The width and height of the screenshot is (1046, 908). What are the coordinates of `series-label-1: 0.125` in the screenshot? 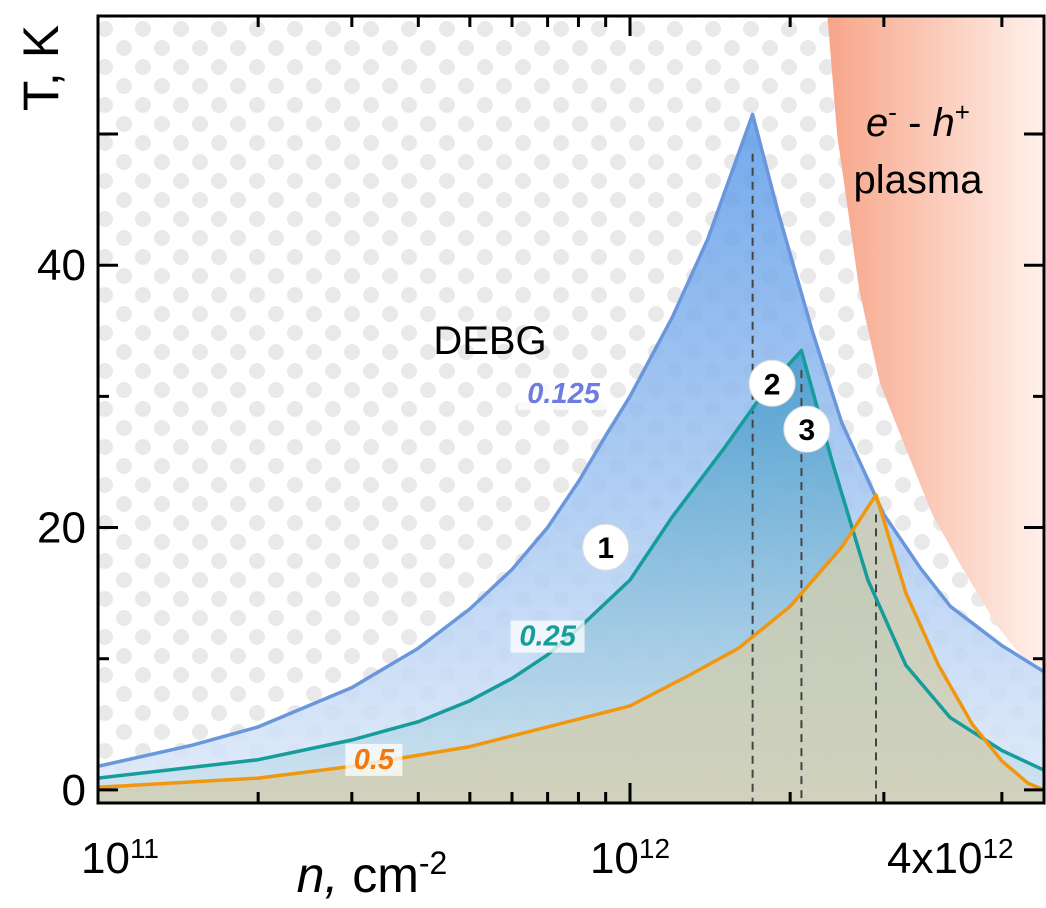 It's located at (563, 394).